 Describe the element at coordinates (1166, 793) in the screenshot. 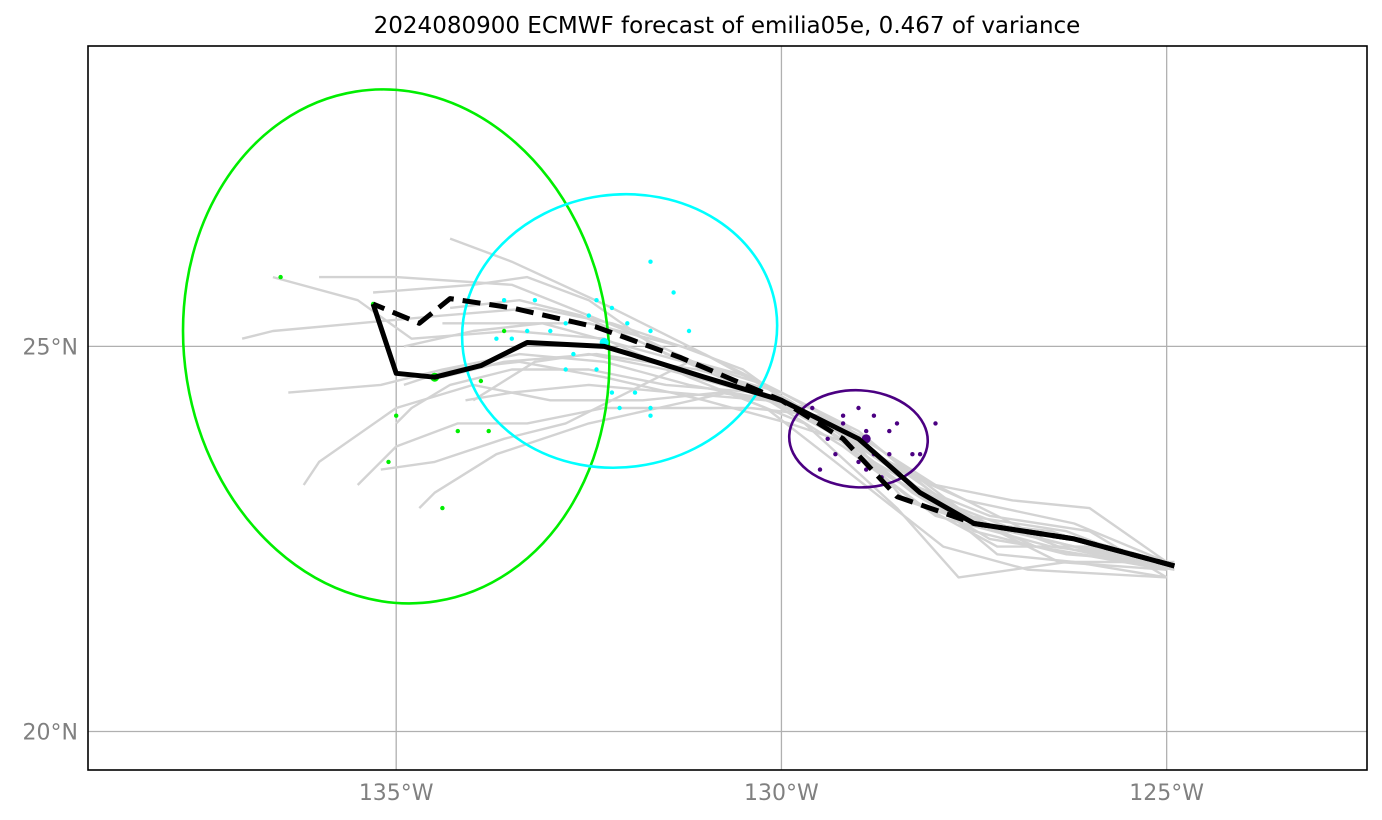

I see `x-tick-label: 125°W` at that location.